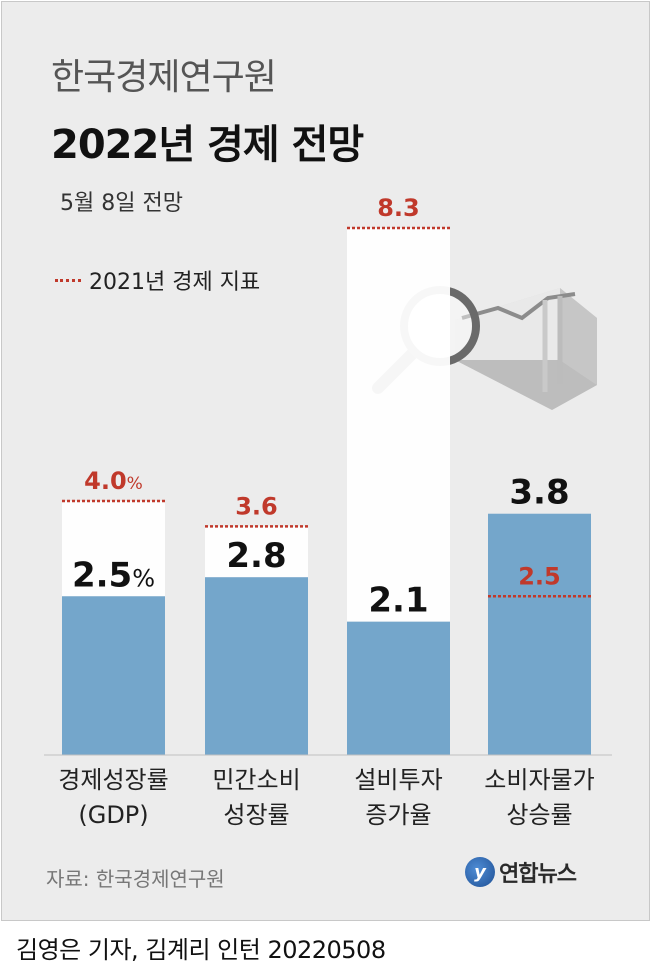 This screenshot has width=651, height=973. What do you see at coordinates (175, 282) in the screenshot?
I see `legend-label: 2021년 경제 지표` at bounding box center [175, 282].